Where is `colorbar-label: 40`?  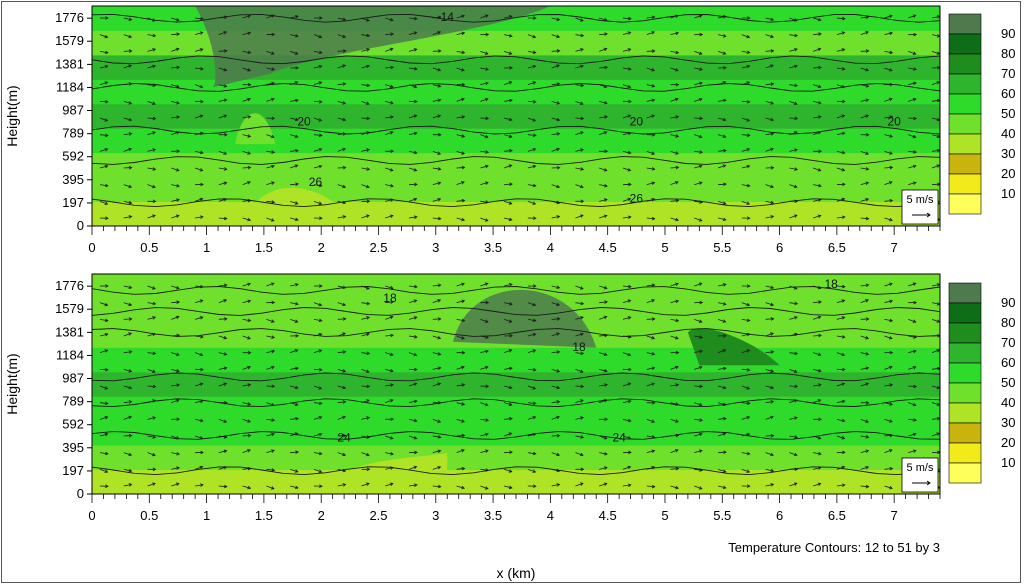
colorbar-label: 40 is located at coordinates (1008, 402).